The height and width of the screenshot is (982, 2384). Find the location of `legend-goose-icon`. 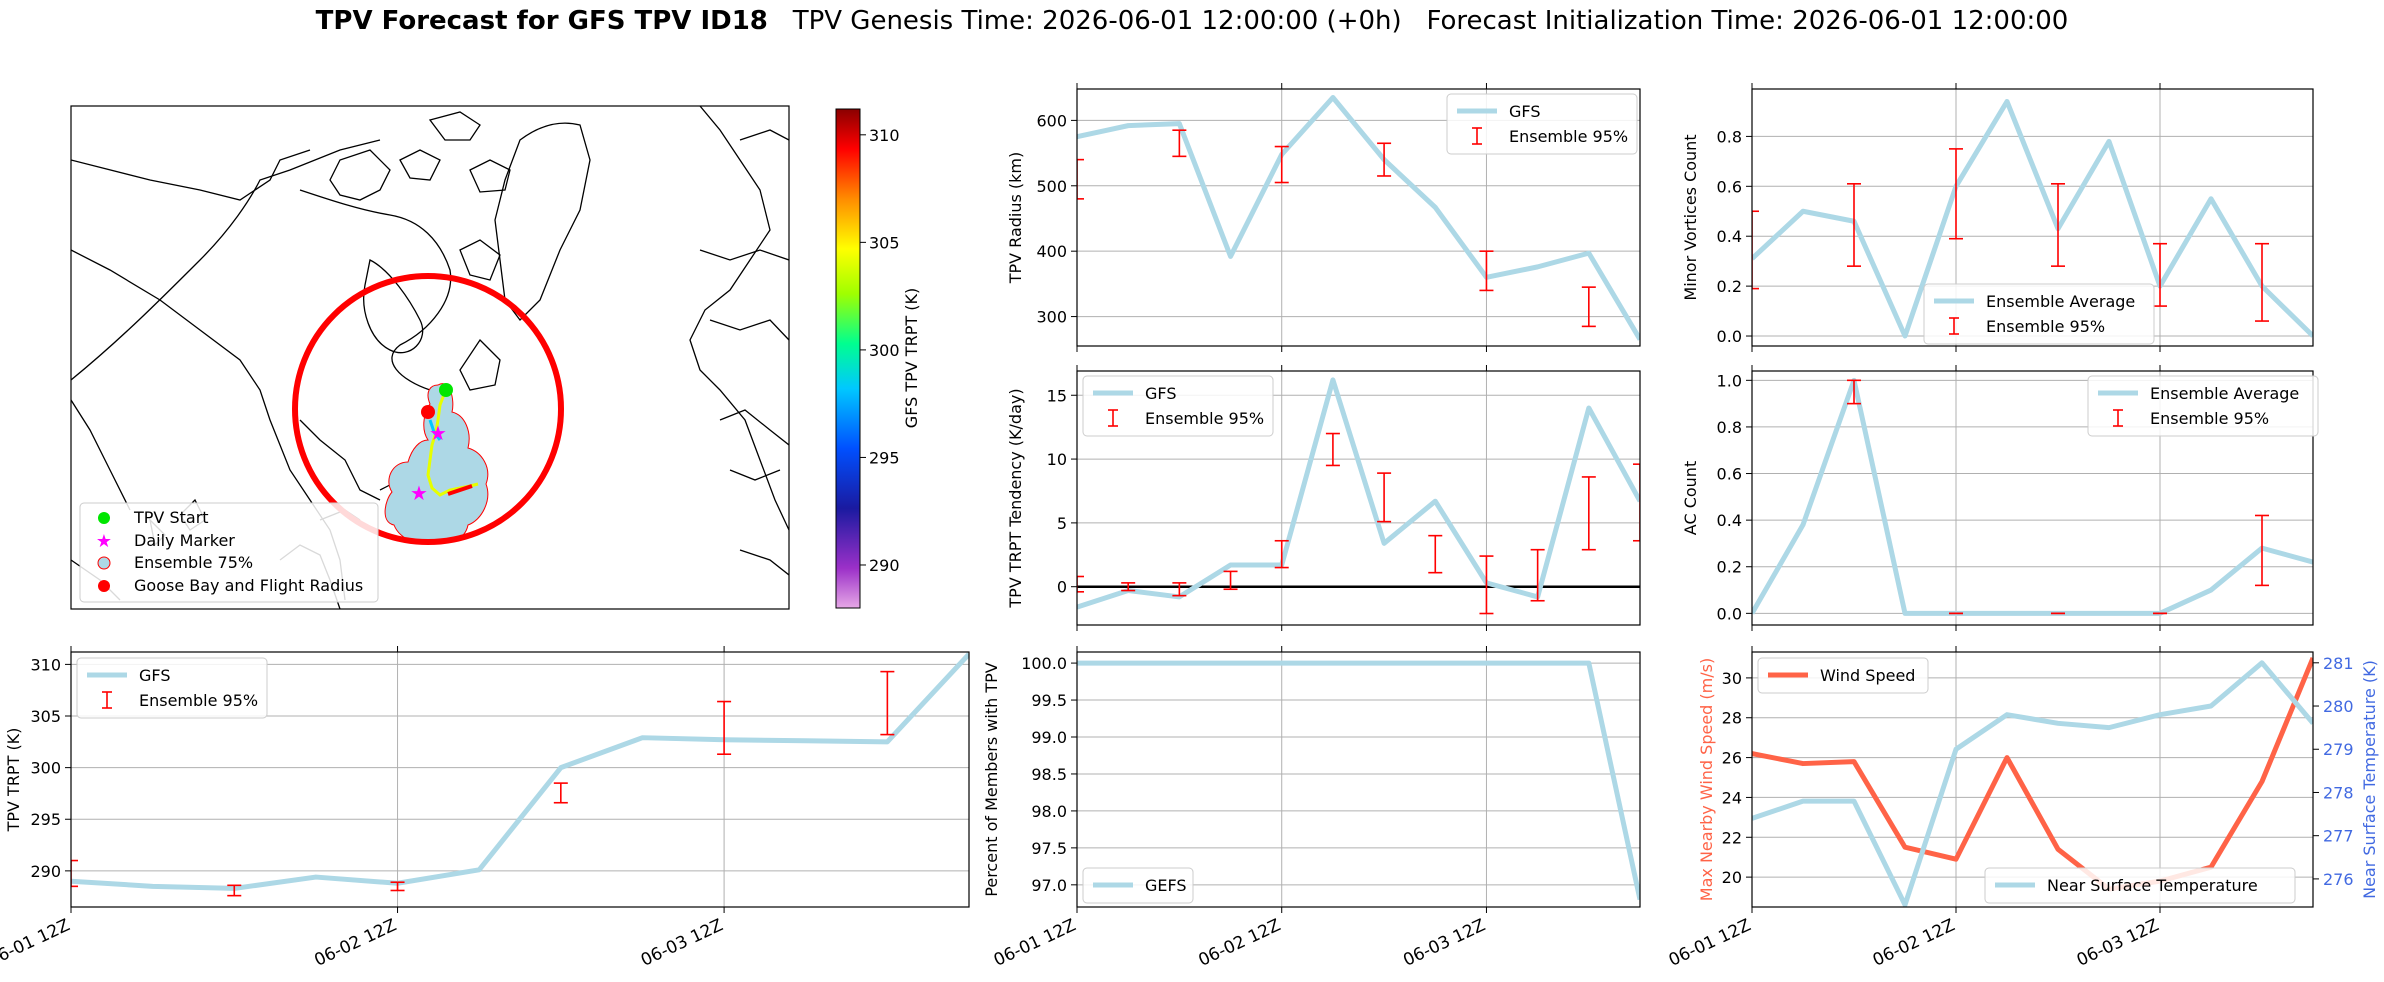

legend-goose-icon is located at coordinates (104, 586).